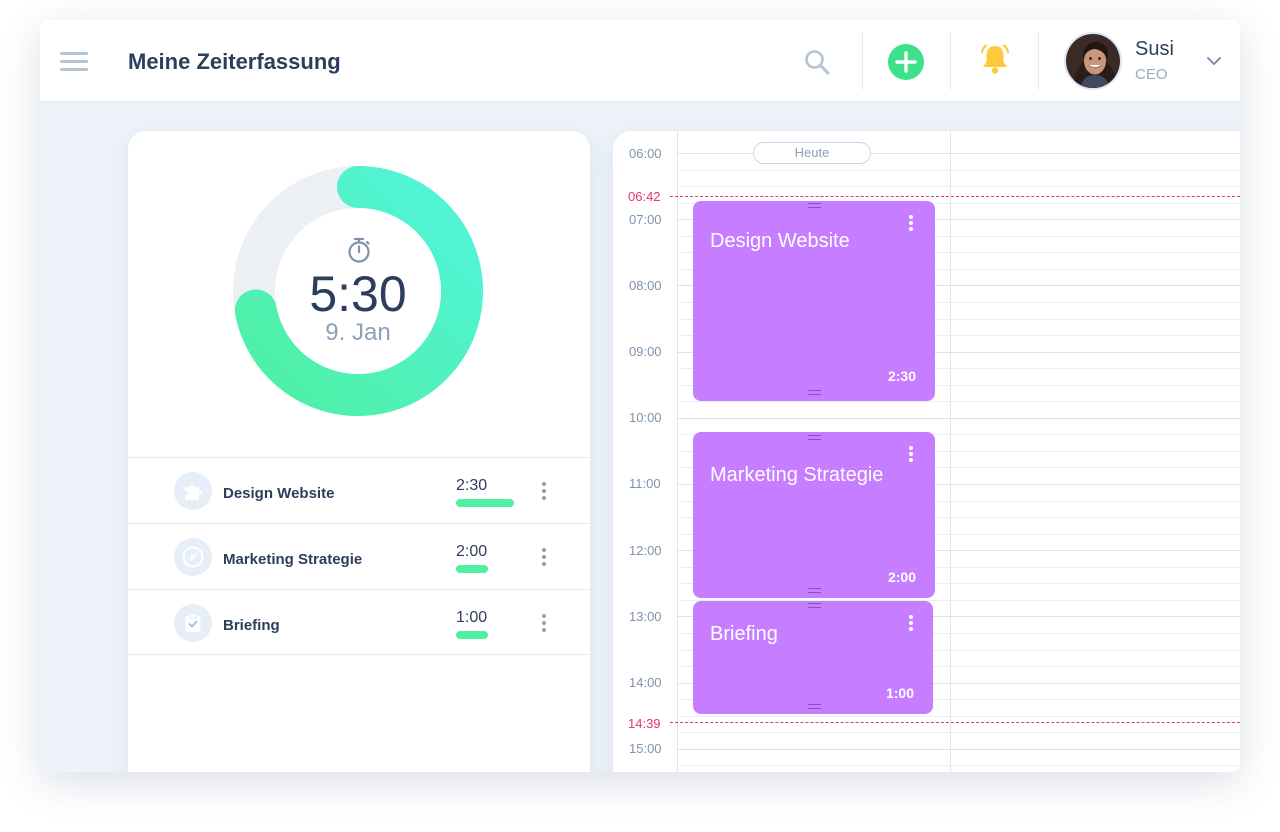  What do you see at coordinates (358, 294) in the screenshot?
I see `timer-value: 5:30` at bounding box center [358, 294].